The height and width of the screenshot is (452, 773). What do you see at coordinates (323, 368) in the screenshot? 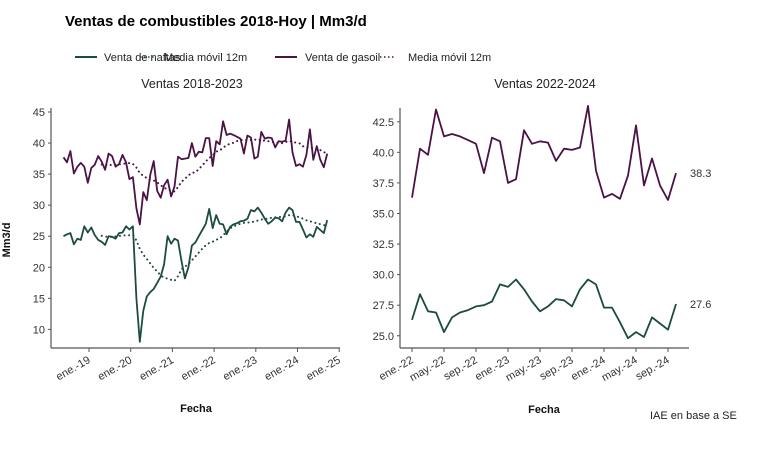
I see `x-tick-label: ene.-25` at bounding box center [323, 368].